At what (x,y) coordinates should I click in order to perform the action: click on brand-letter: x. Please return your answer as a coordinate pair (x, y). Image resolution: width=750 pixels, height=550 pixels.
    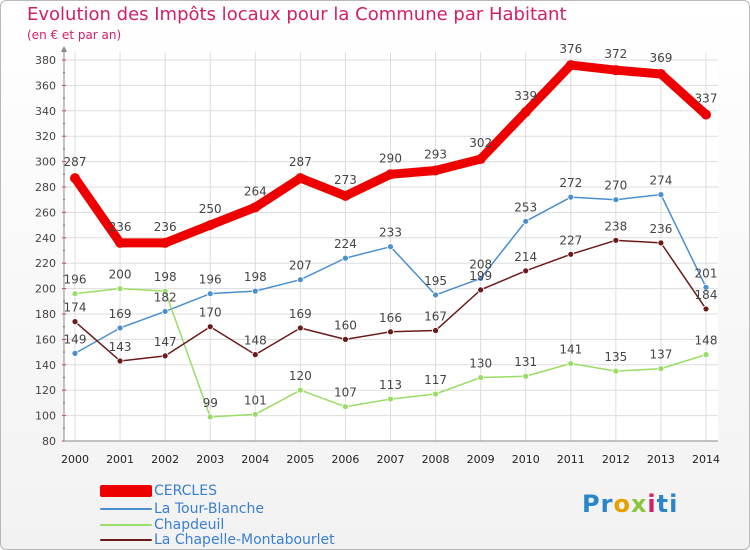
    Looking at the image, I should click on (639, 504).